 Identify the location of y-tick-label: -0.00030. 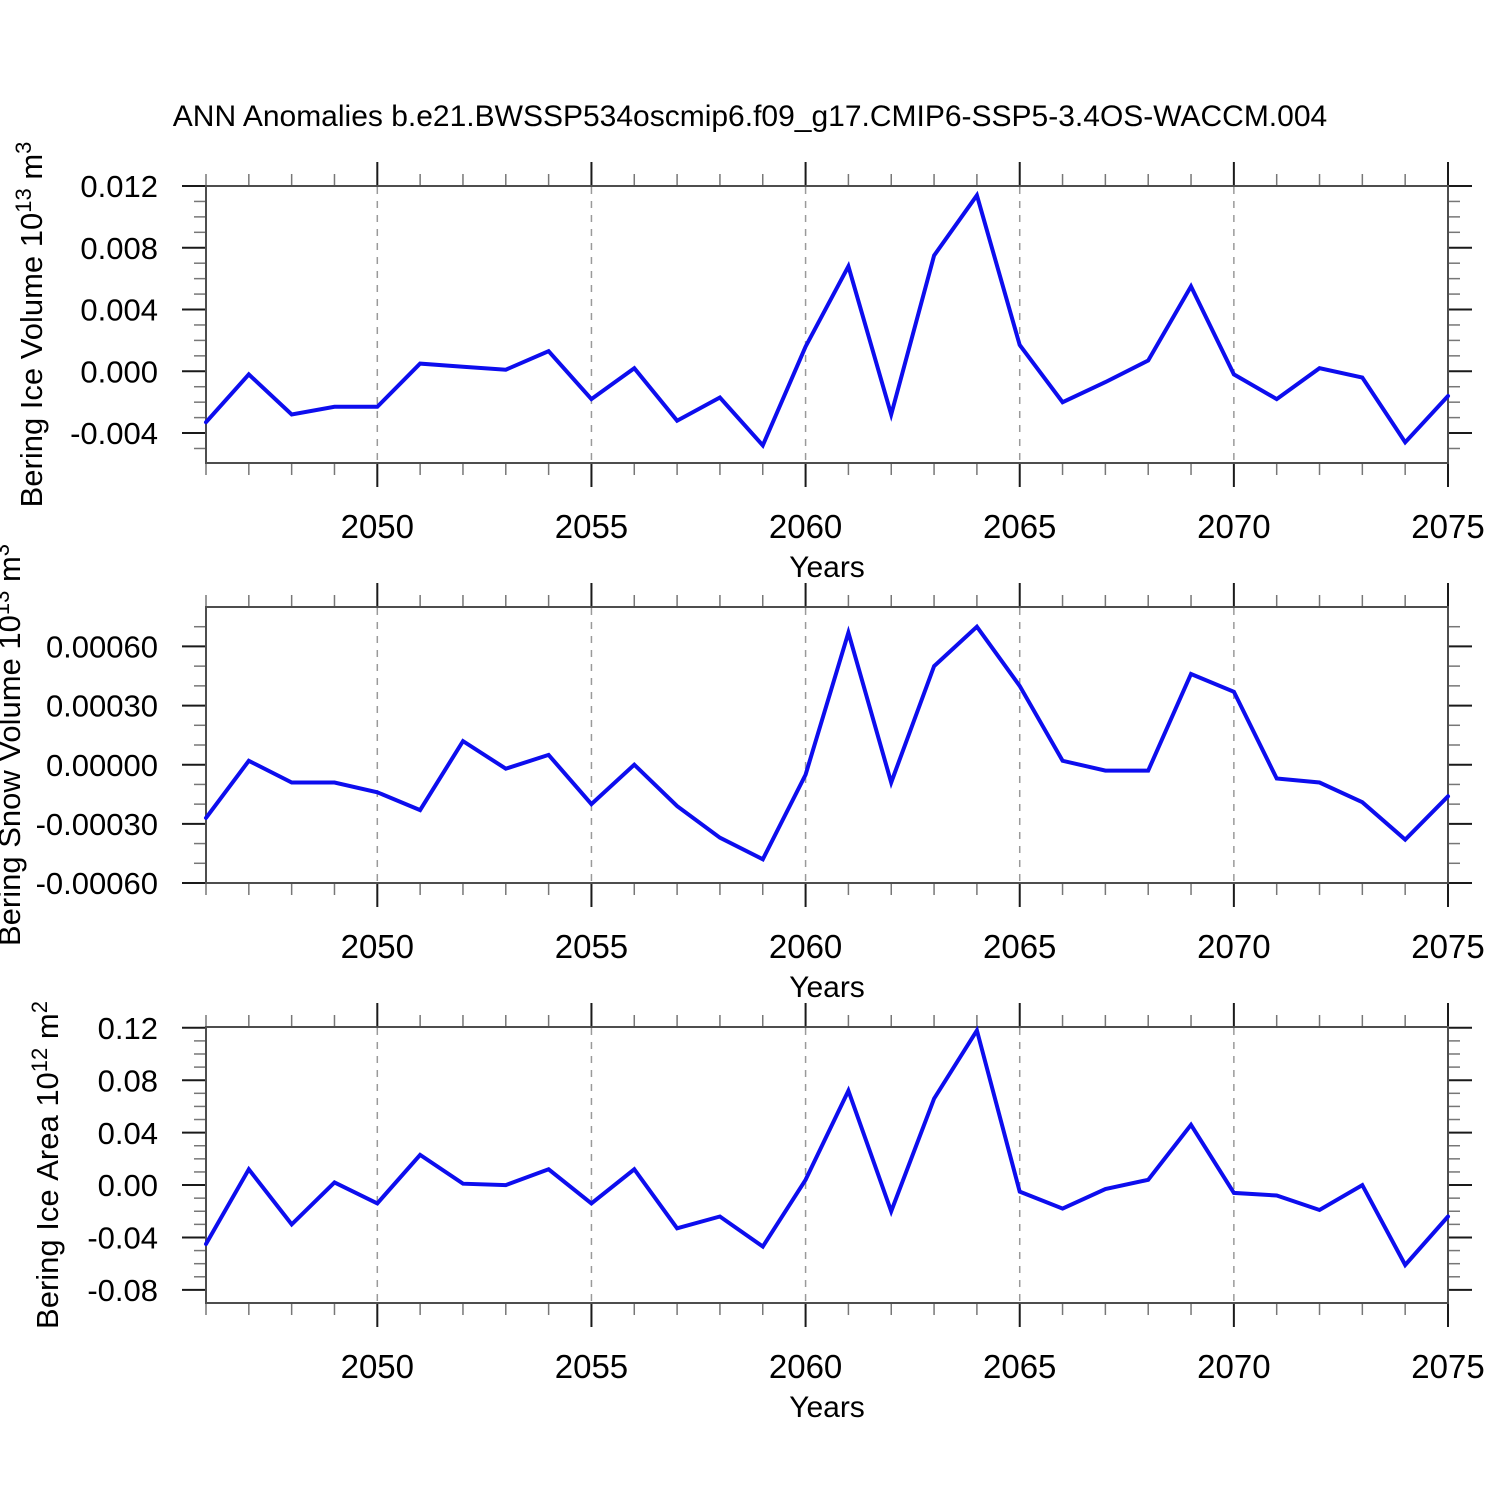
(97, 824).